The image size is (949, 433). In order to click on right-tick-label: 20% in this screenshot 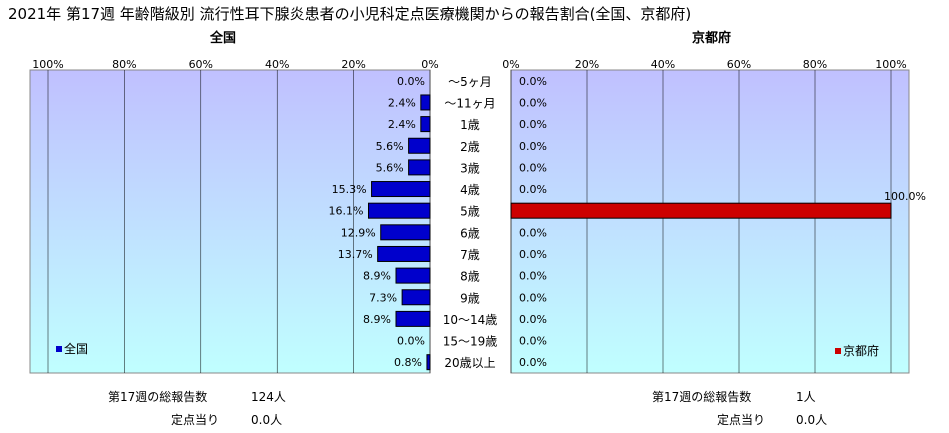, I will do `click(587, 64)`.